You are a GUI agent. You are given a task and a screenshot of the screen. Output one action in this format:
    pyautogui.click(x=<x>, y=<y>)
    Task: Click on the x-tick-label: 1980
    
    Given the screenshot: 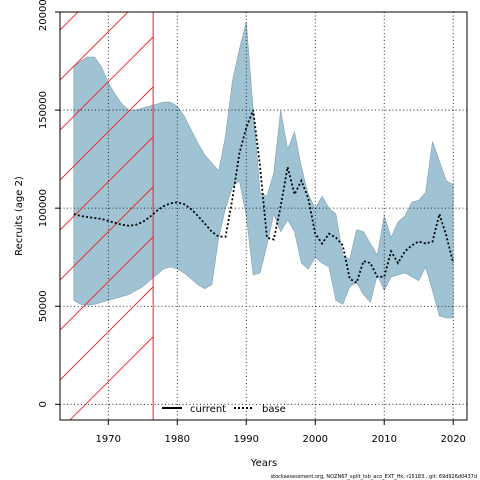 What is the action you would take?
    pyautogui.click(x=177, y=439)
    